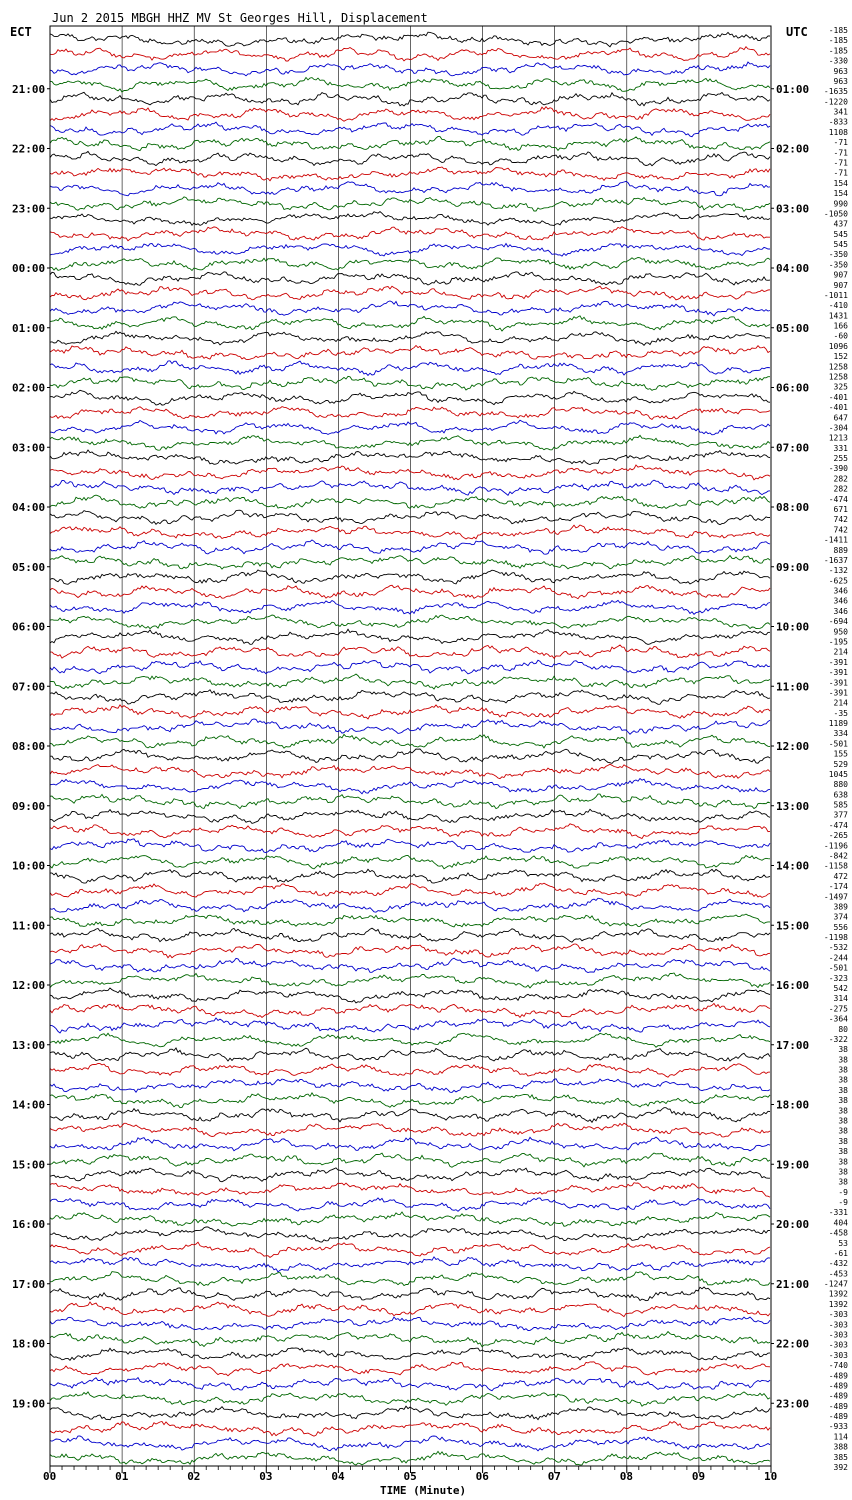 This screenshot has height=1500, width=852. I want to click on offset-value: -71, so click(841, 162).